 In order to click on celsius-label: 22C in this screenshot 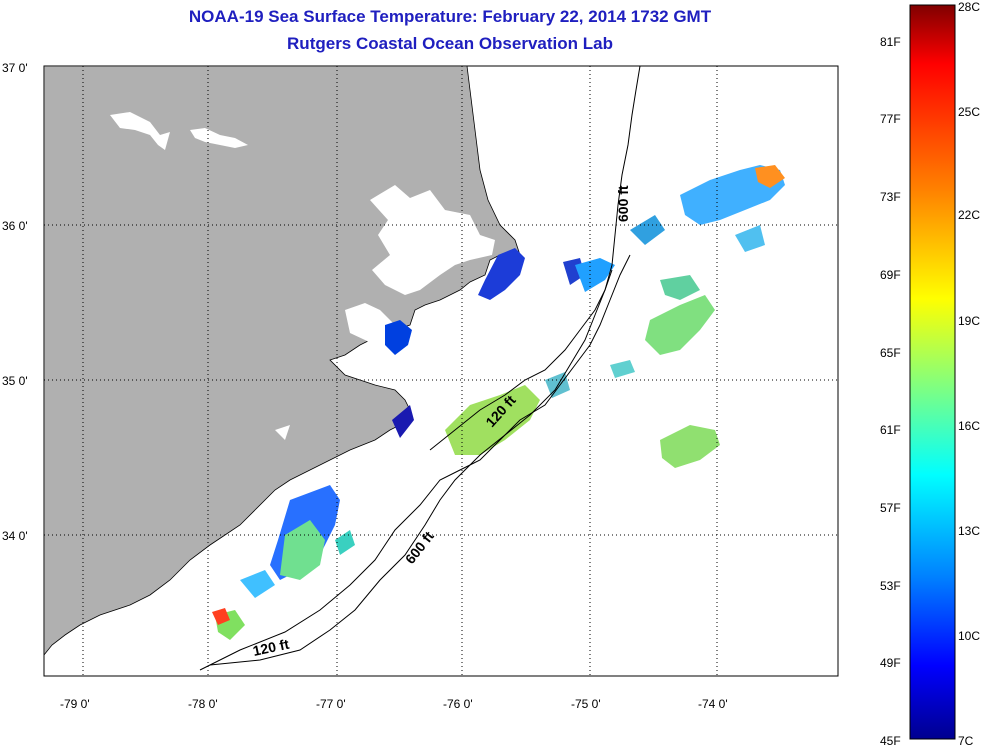, I will do `click(969, 215)`.